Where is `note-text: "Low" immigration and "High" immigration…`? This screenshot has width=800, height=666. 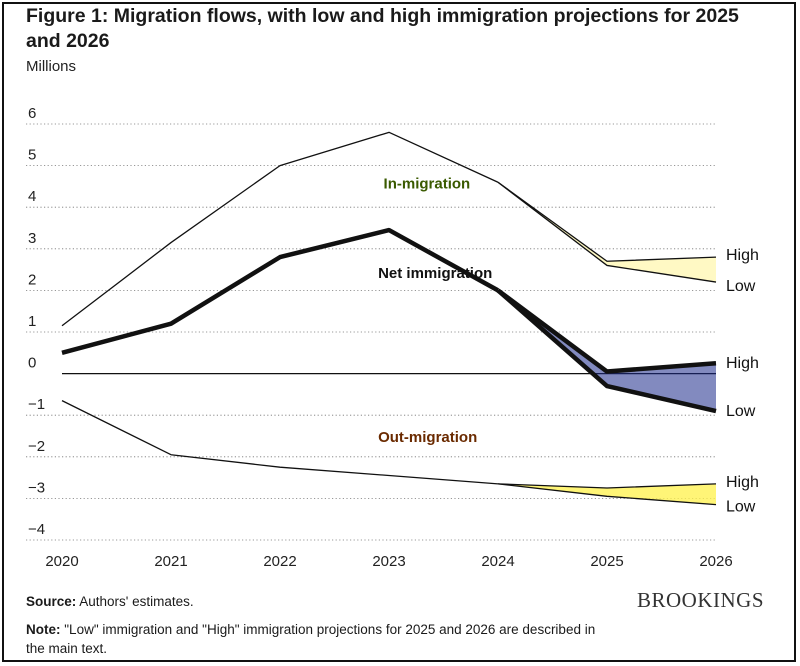
note-text: "Low" immigration and "High" immigration… is located at coordinates (311, 639).